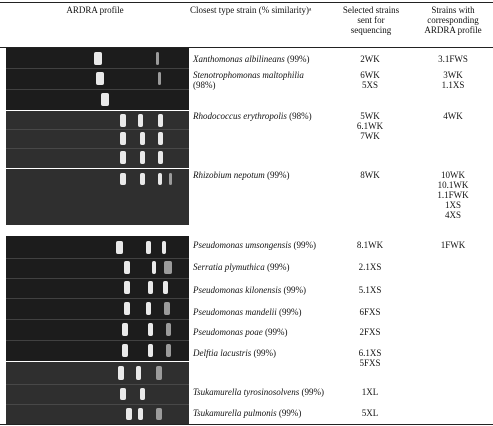 The width and height of the screenshot is (493, 426). Describe the element at coordinates (453, 185) in the screenshot. I see `corresponding-strain: 10.1WK` at that location.